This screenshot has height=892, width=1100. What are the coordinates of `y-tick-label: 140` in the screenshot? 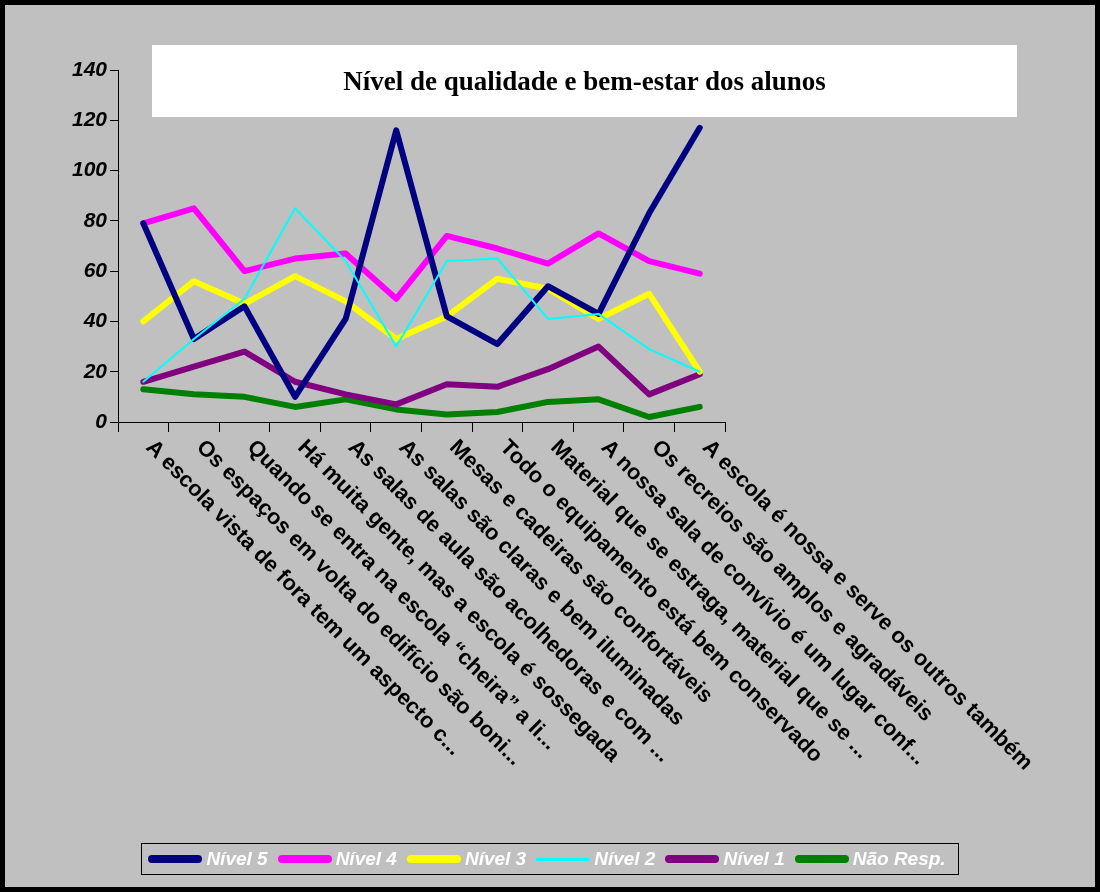 It's located at (89, 68).